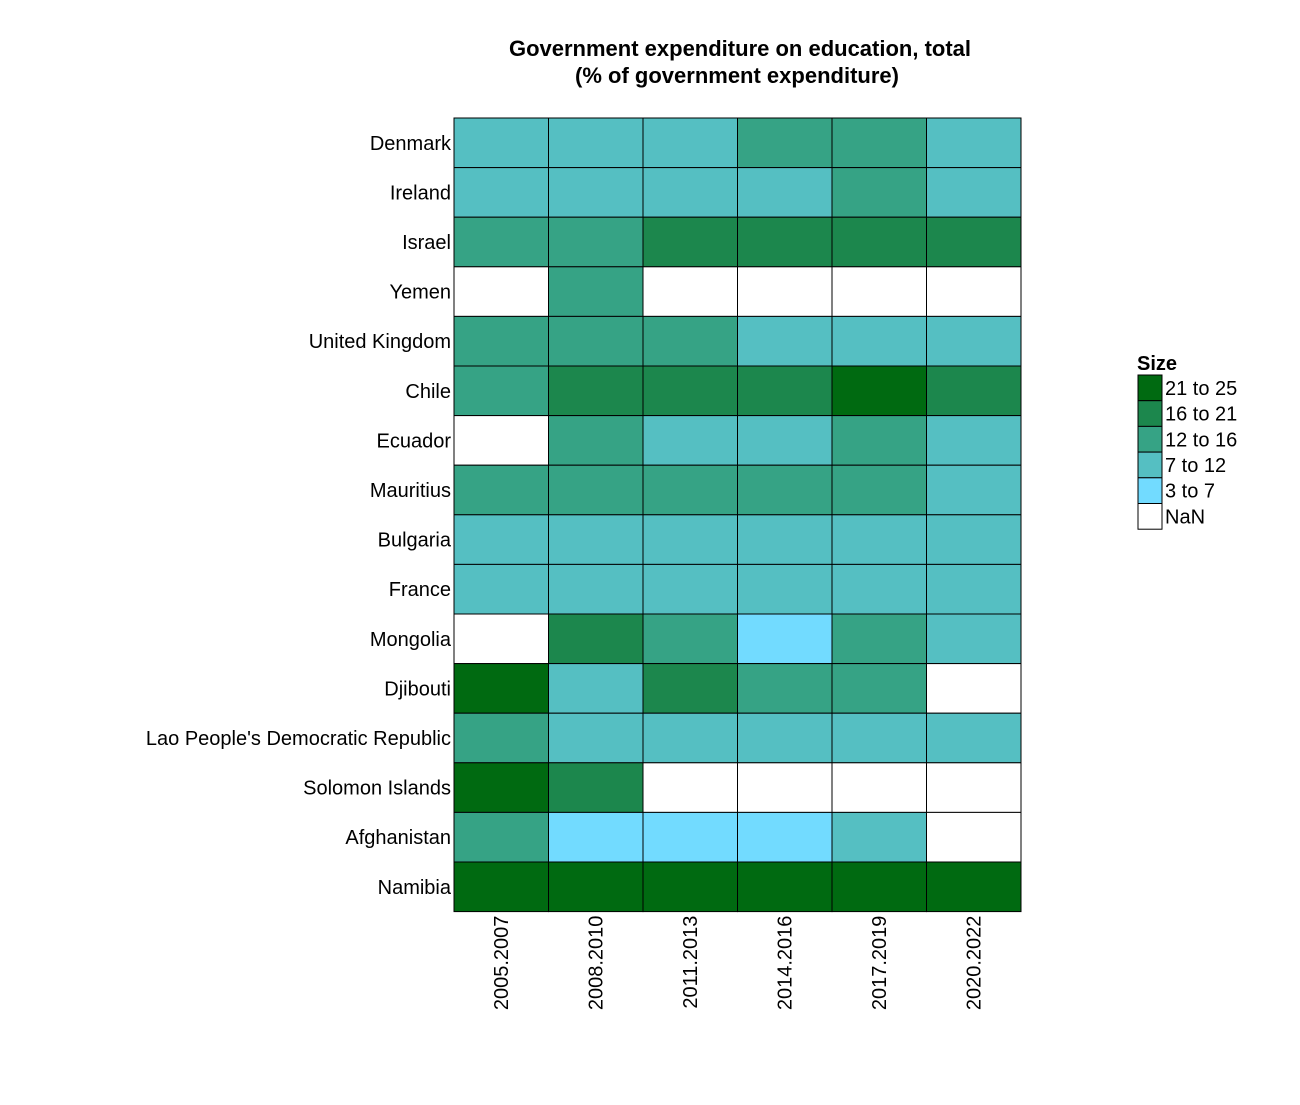  I want to click on legend-label: 12 to 16, so click(1201, 440).